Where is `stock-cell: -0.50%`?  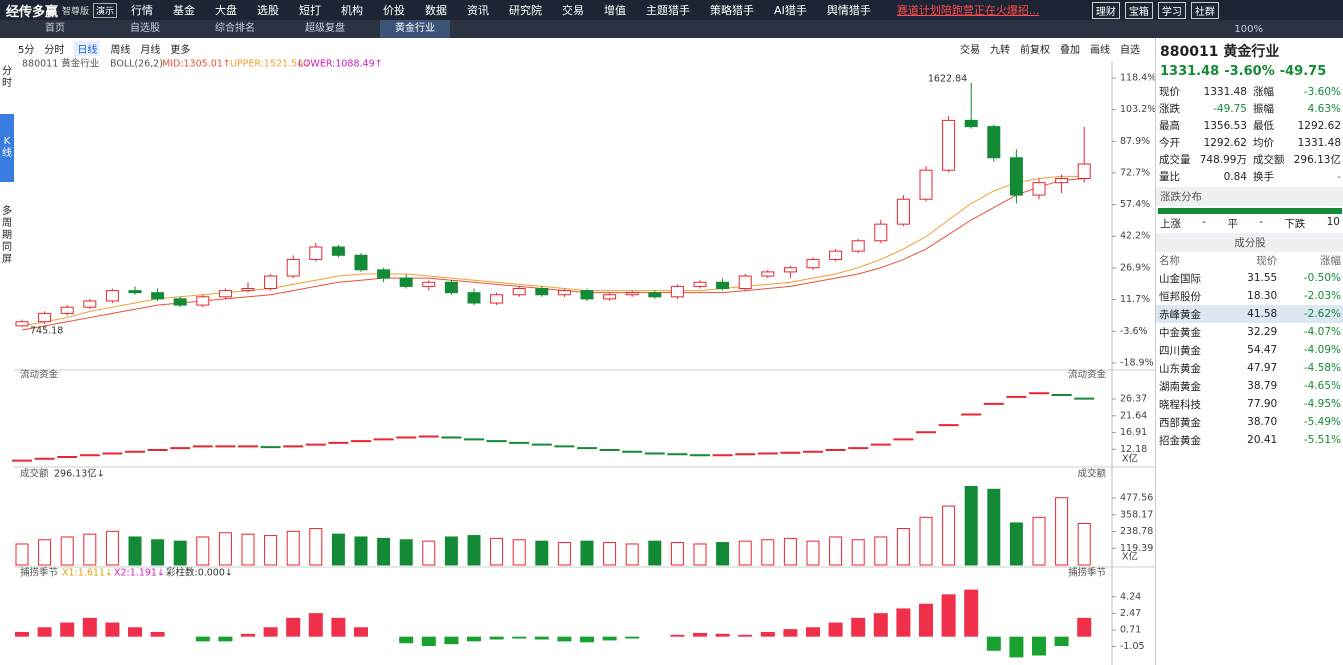
stock-cell: -0.50% is located at coordinates (1322, 278).